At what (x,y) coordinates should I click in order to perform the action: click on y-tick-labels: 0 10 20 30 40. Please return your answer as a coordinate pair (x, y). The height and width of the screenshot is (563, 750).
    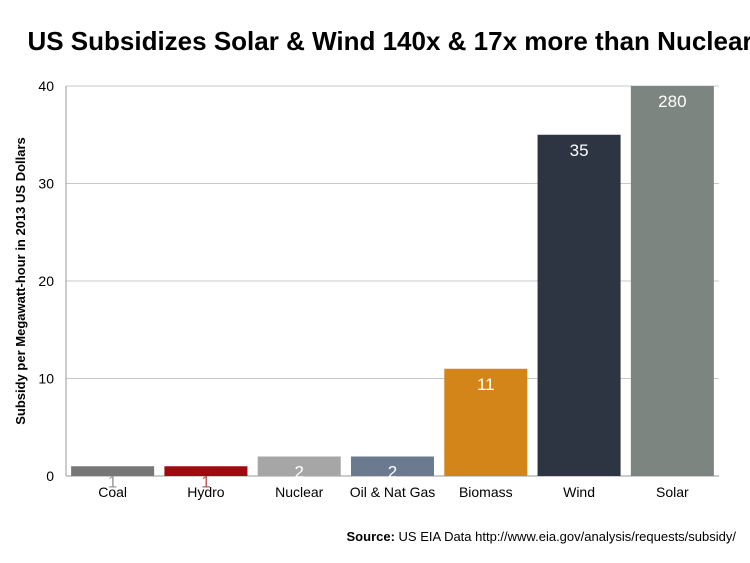
    Looking at the image, I should click on (46, 281).